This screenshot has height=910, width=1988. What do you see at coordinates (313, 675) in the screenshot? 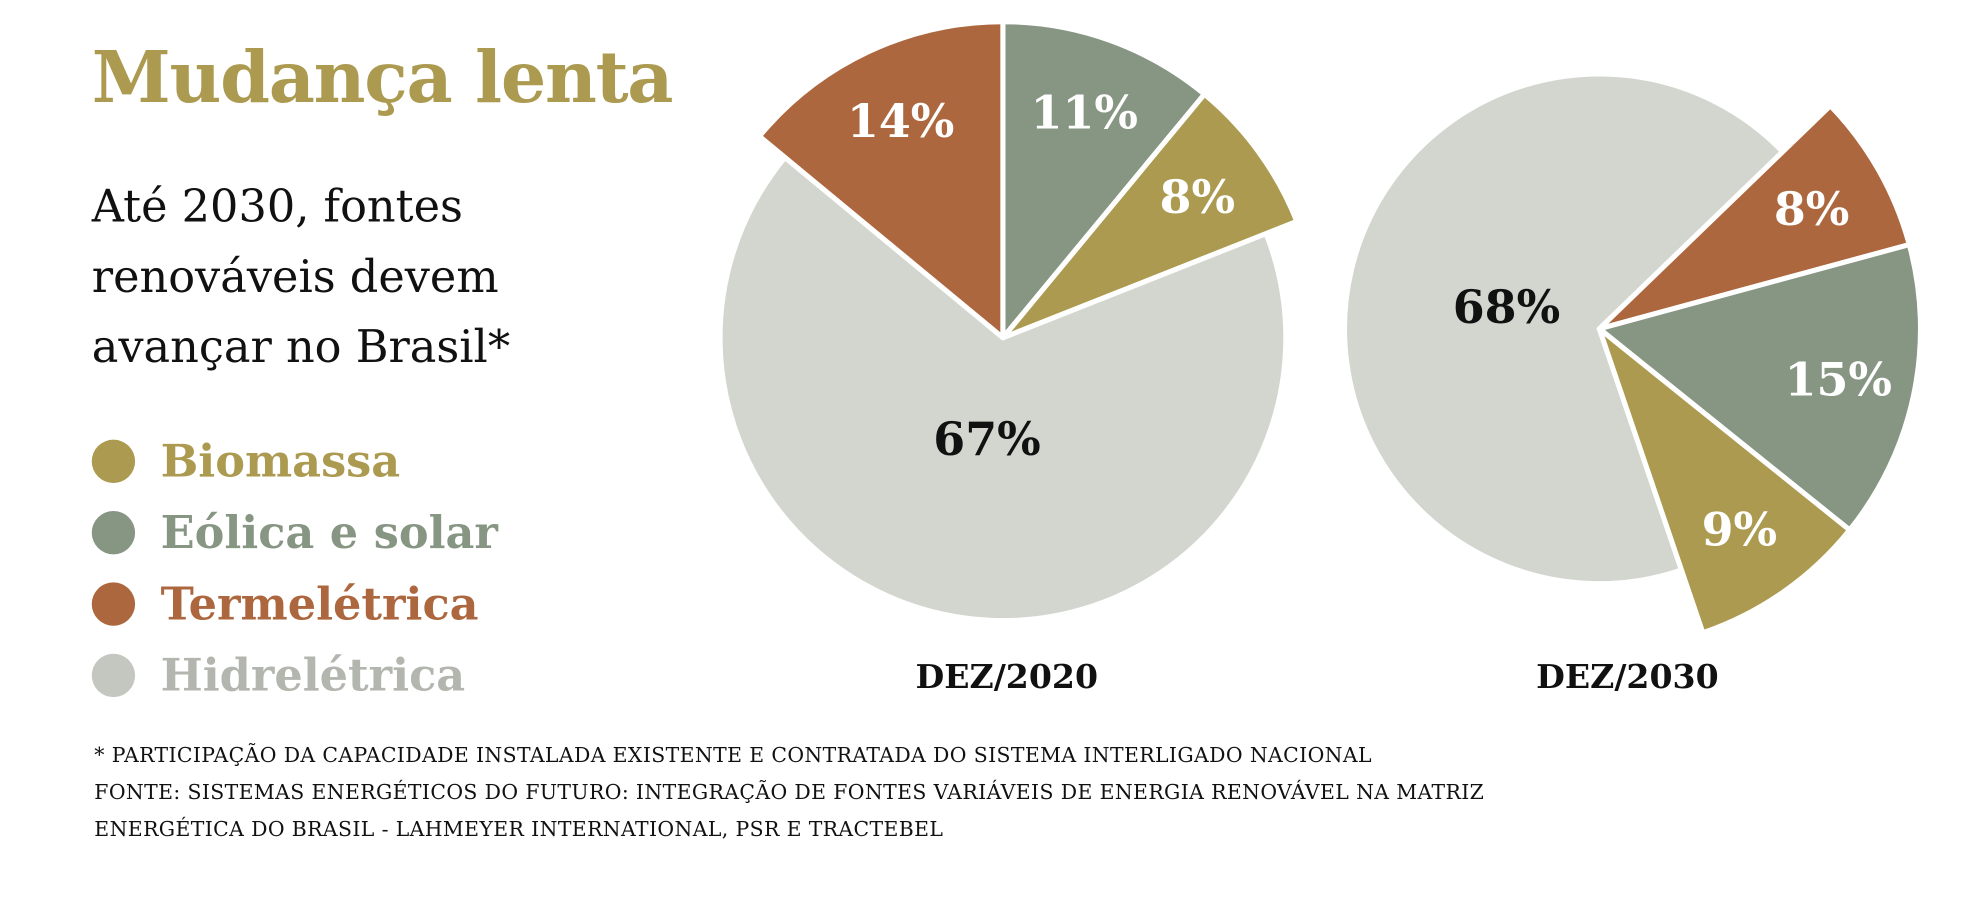
I see `legend-label: Hidrelétrica` at bounding box center [313, 675].